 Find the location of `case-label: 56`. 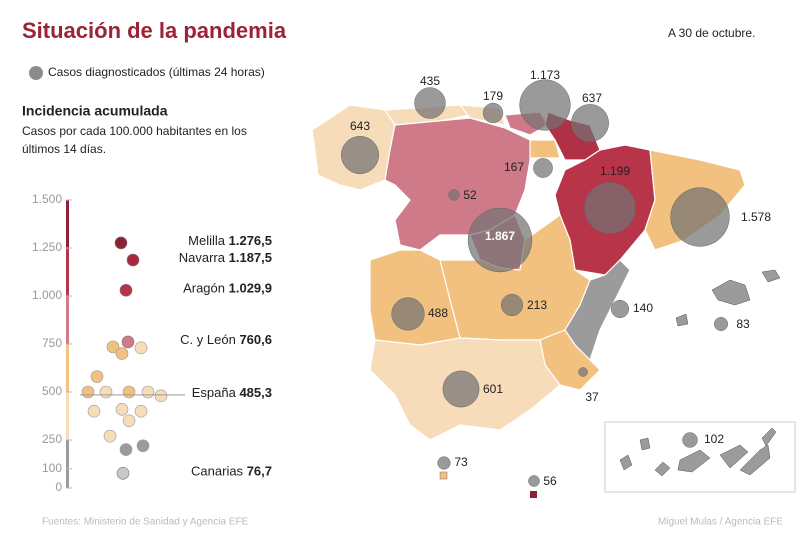

case-label: 56 is located at coordinates (550, 481).